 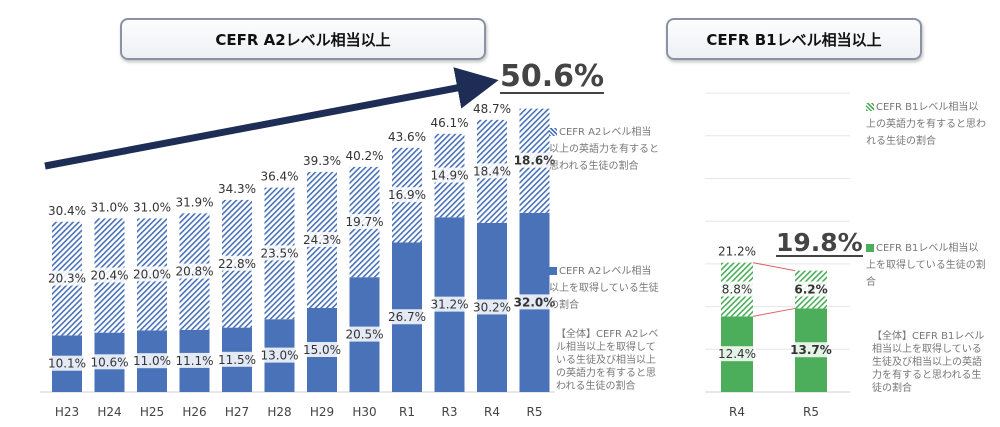 I want to click on value-label-hatched: 23.5%, so click(x=279, y=253).